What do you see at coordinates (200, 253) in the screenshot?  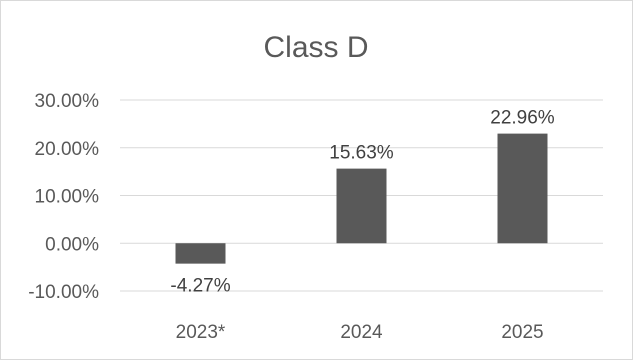 I see `bar-2023` at bounding box center [200, 253].